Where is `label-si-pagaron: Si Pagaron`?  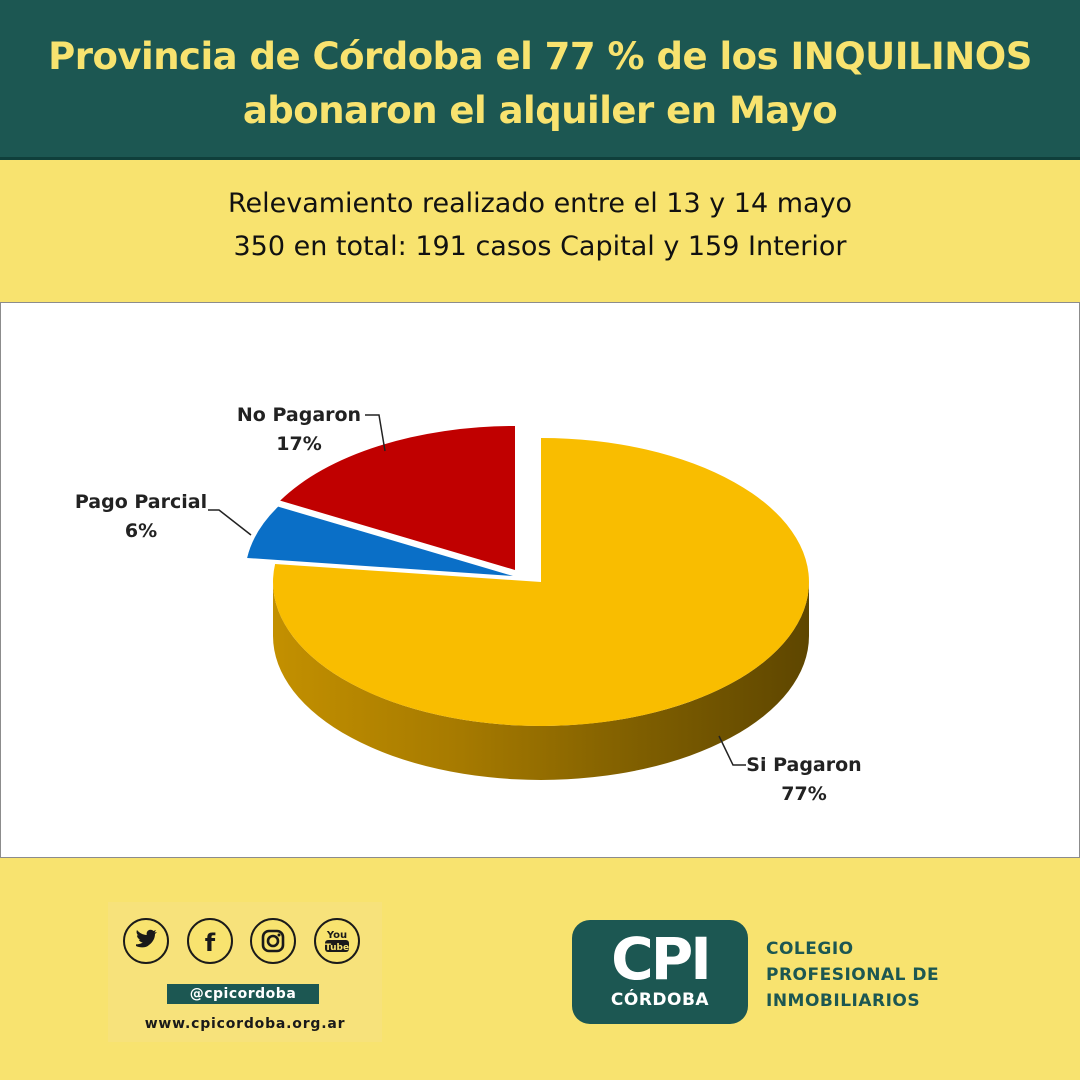 label-si-pagaron: Si Pagaron is located at coordinates (803, 765).